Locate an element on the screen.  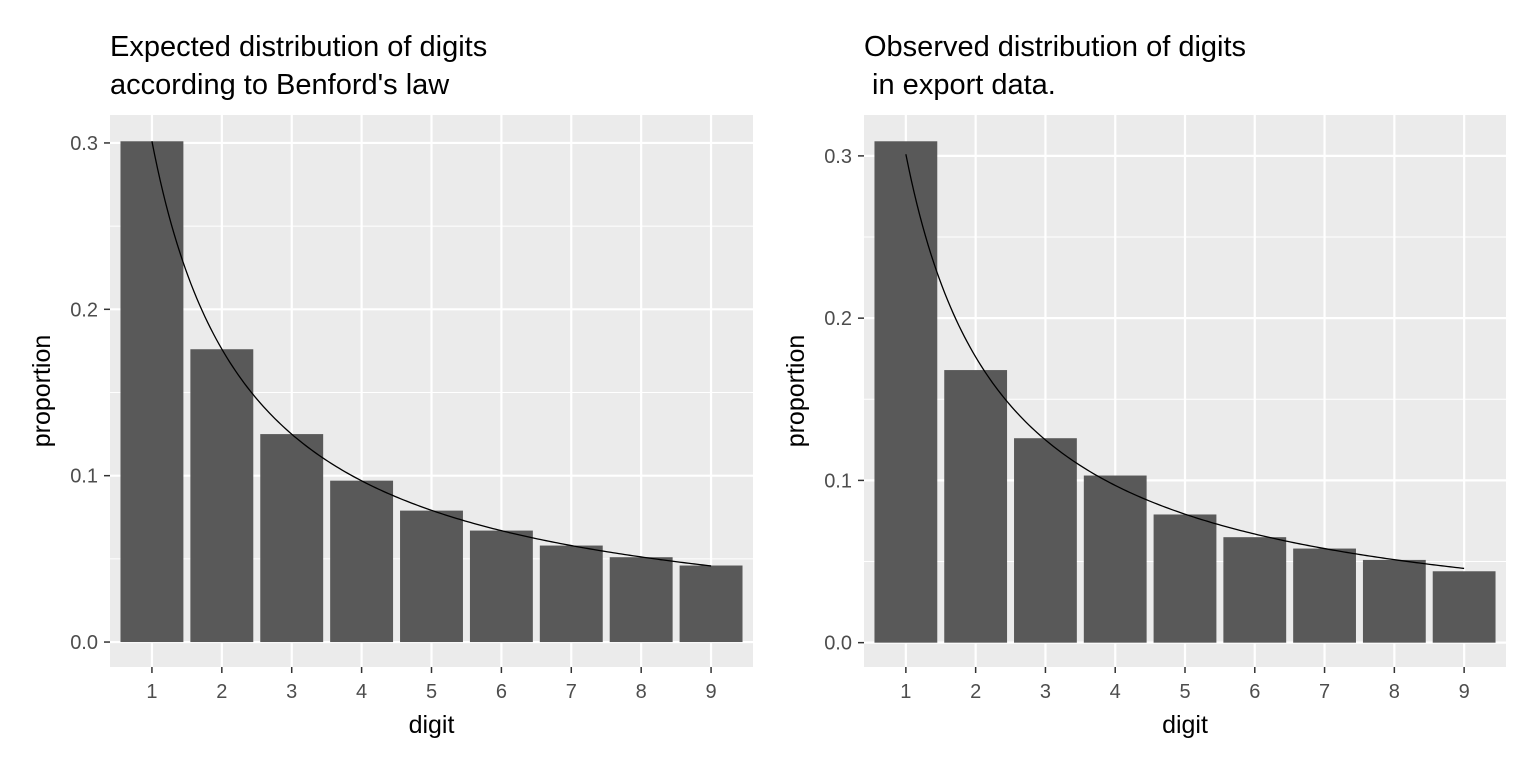
chart-title-line: according to Benford's law is located at coordinates (280, 85).